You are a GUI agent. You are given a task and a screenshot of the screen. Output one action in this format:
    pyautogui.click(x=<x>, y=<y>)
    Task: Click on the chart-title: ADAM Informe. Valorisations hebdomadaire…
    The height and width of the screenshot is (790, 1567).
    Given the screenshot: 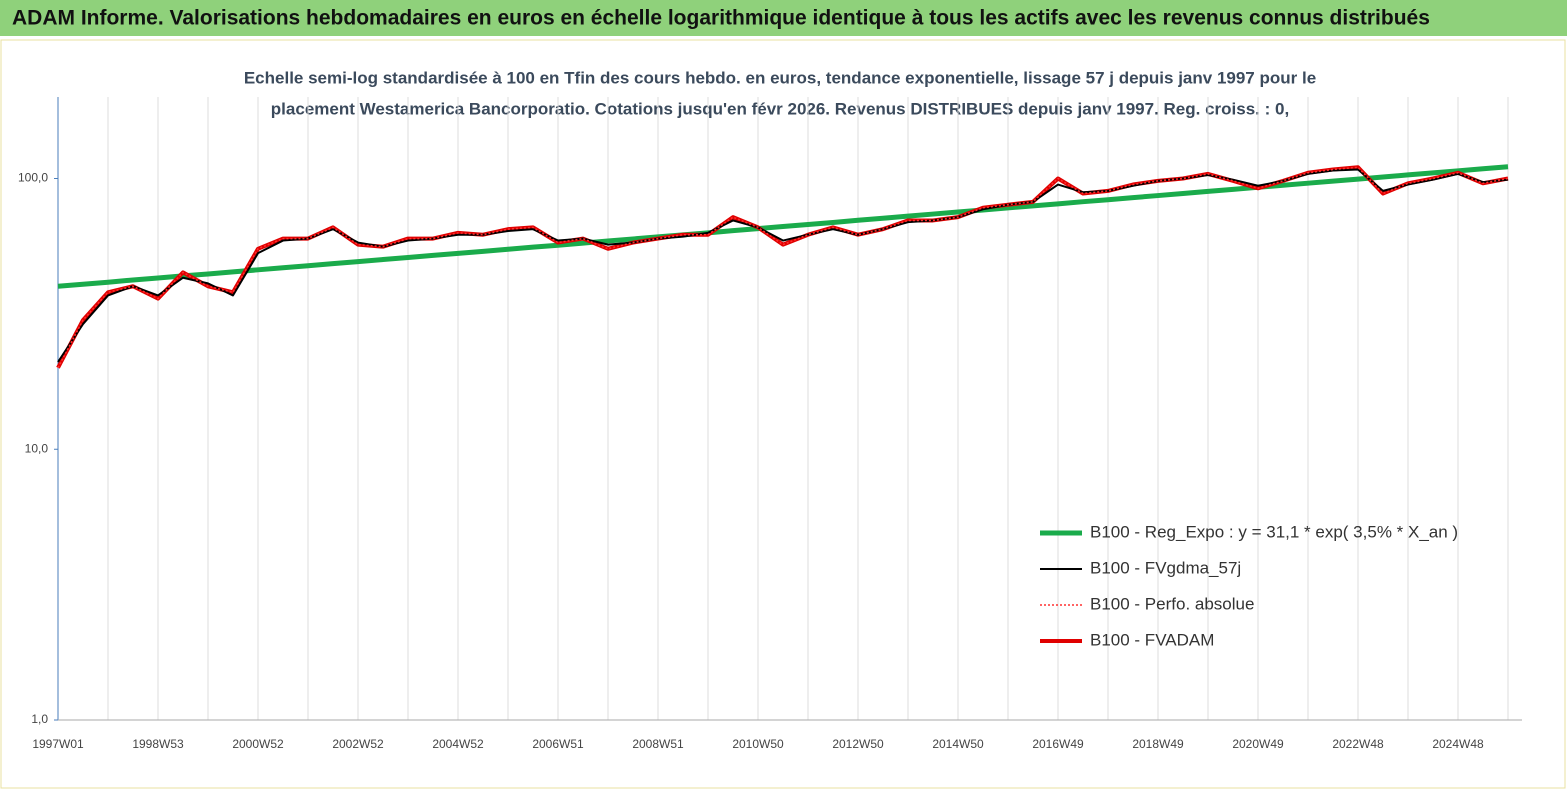 What is the action you would take?
    pyautogui.click(x=721, y=18)
    